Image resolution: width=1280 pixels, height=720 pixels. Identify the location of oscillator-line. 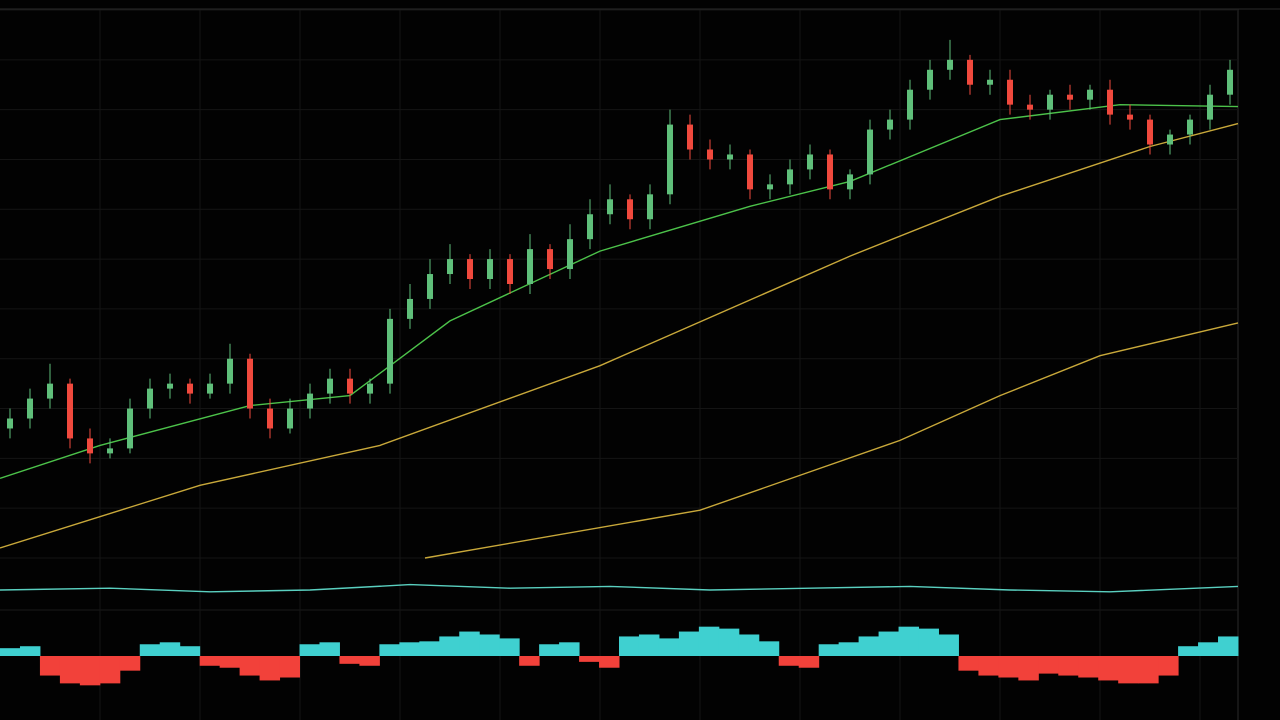
(619, 588).